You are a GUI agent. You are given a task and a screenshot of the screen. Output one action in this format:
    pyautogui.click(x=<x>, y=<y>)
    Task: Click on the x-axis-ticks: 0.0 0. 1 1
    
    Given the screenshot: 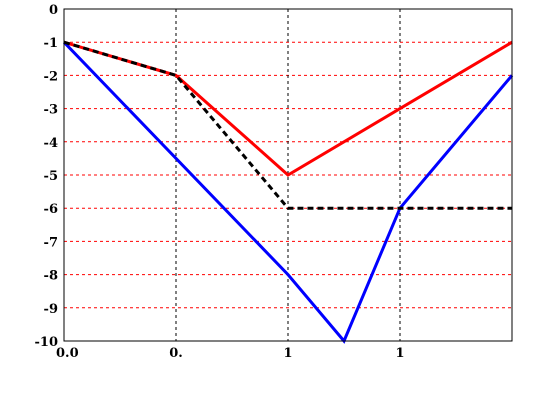 What is the action you would take?
    pyautogui.click(x=230, y=353)
    